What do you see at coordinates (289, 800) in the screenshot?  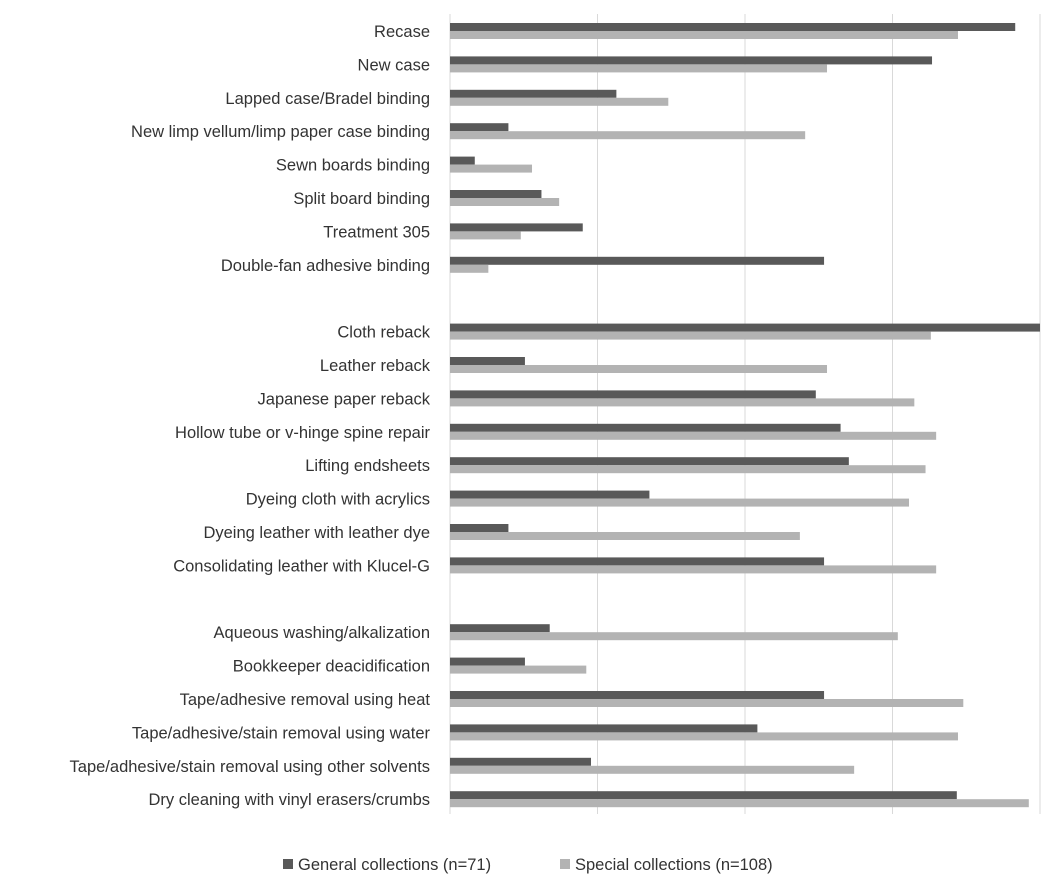 I see `category-label: Dry cleaning with vinyl erasers/crumbs` at bounding box center [289, 800].